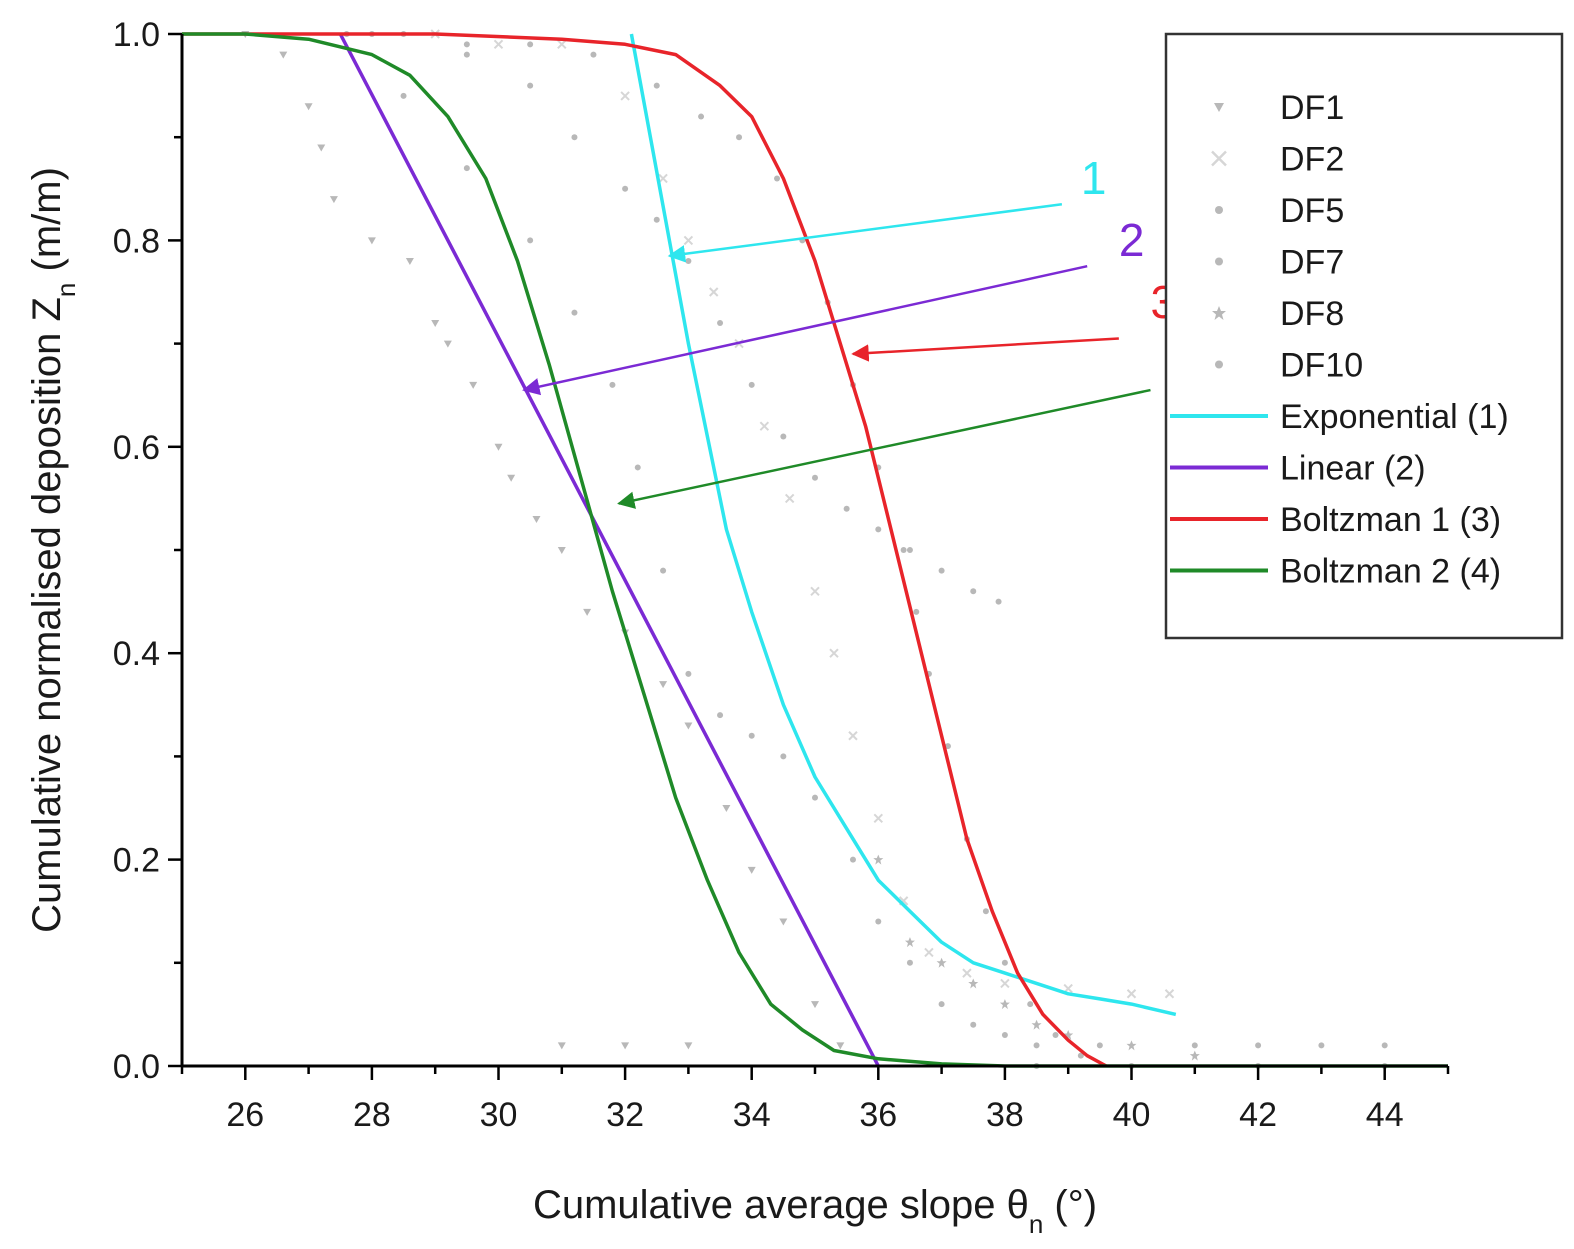 This screenshot has height=1249, width=1574. I want to click on legend-marker-df1, so click(1219, 107).